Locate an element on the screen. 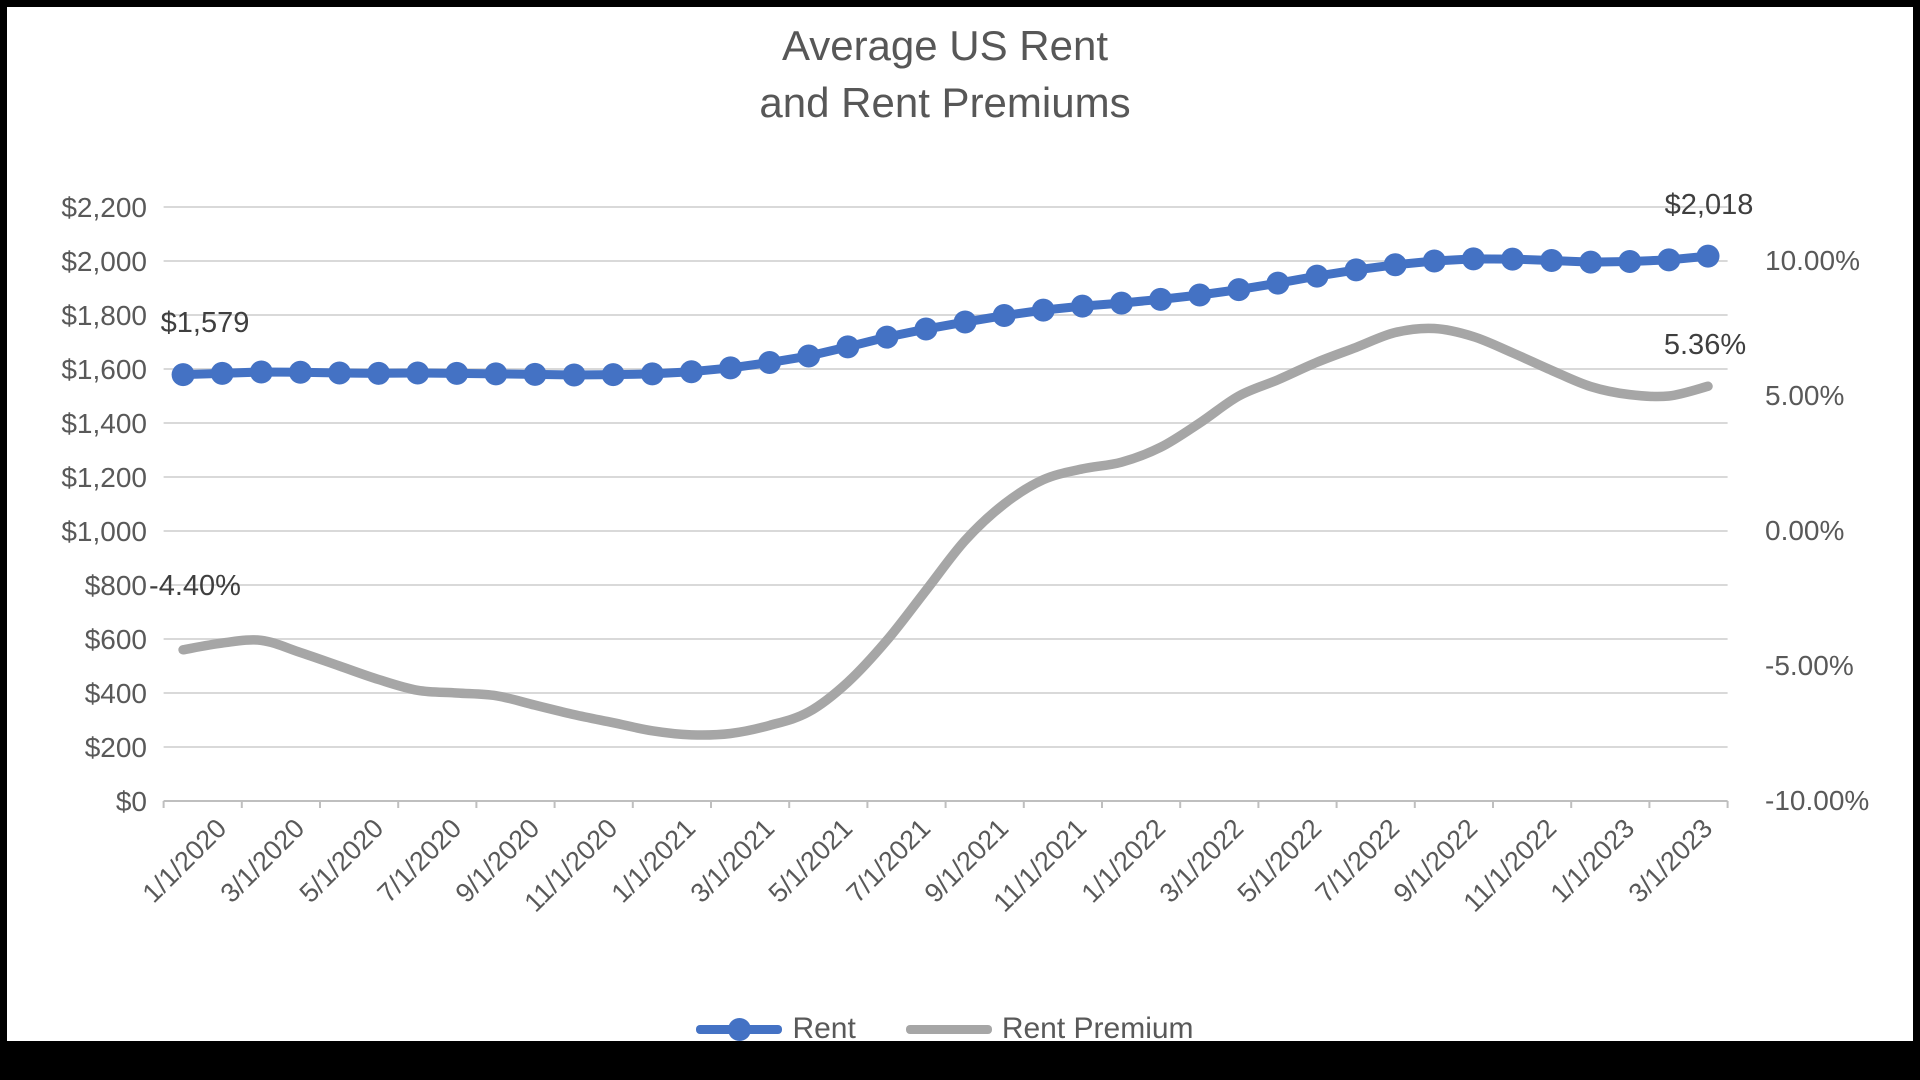  data-label-premium-last: 5.36% is located at coordinates (1705, 345).